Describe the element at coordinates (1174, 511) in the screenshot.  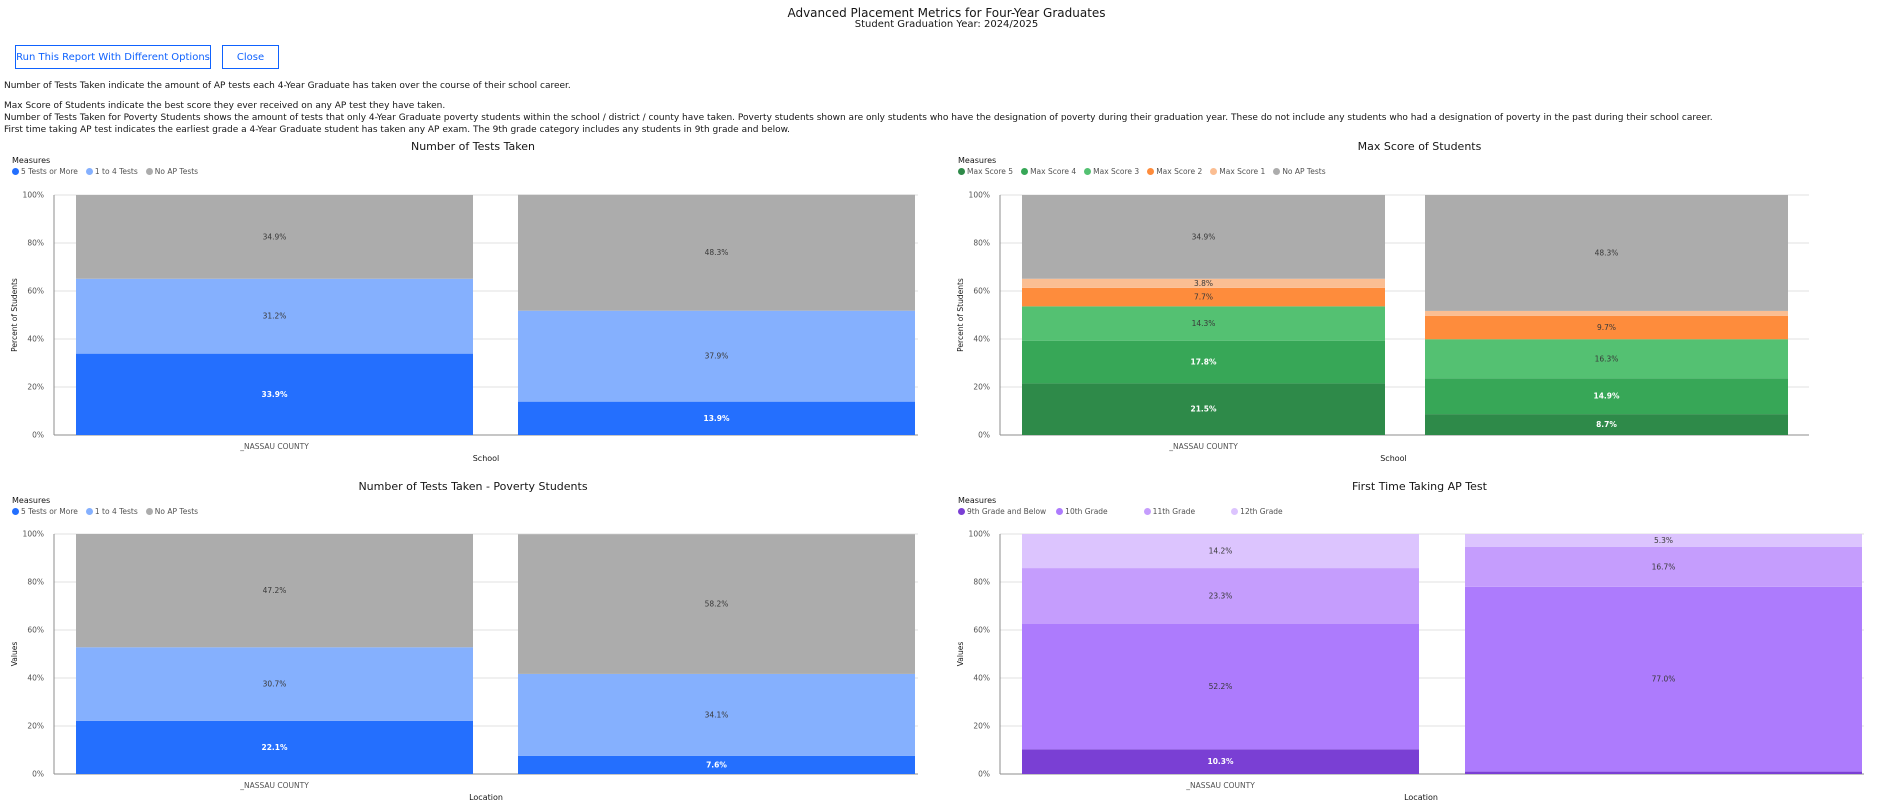
I see `legend-label: 11th Grade` at that location.